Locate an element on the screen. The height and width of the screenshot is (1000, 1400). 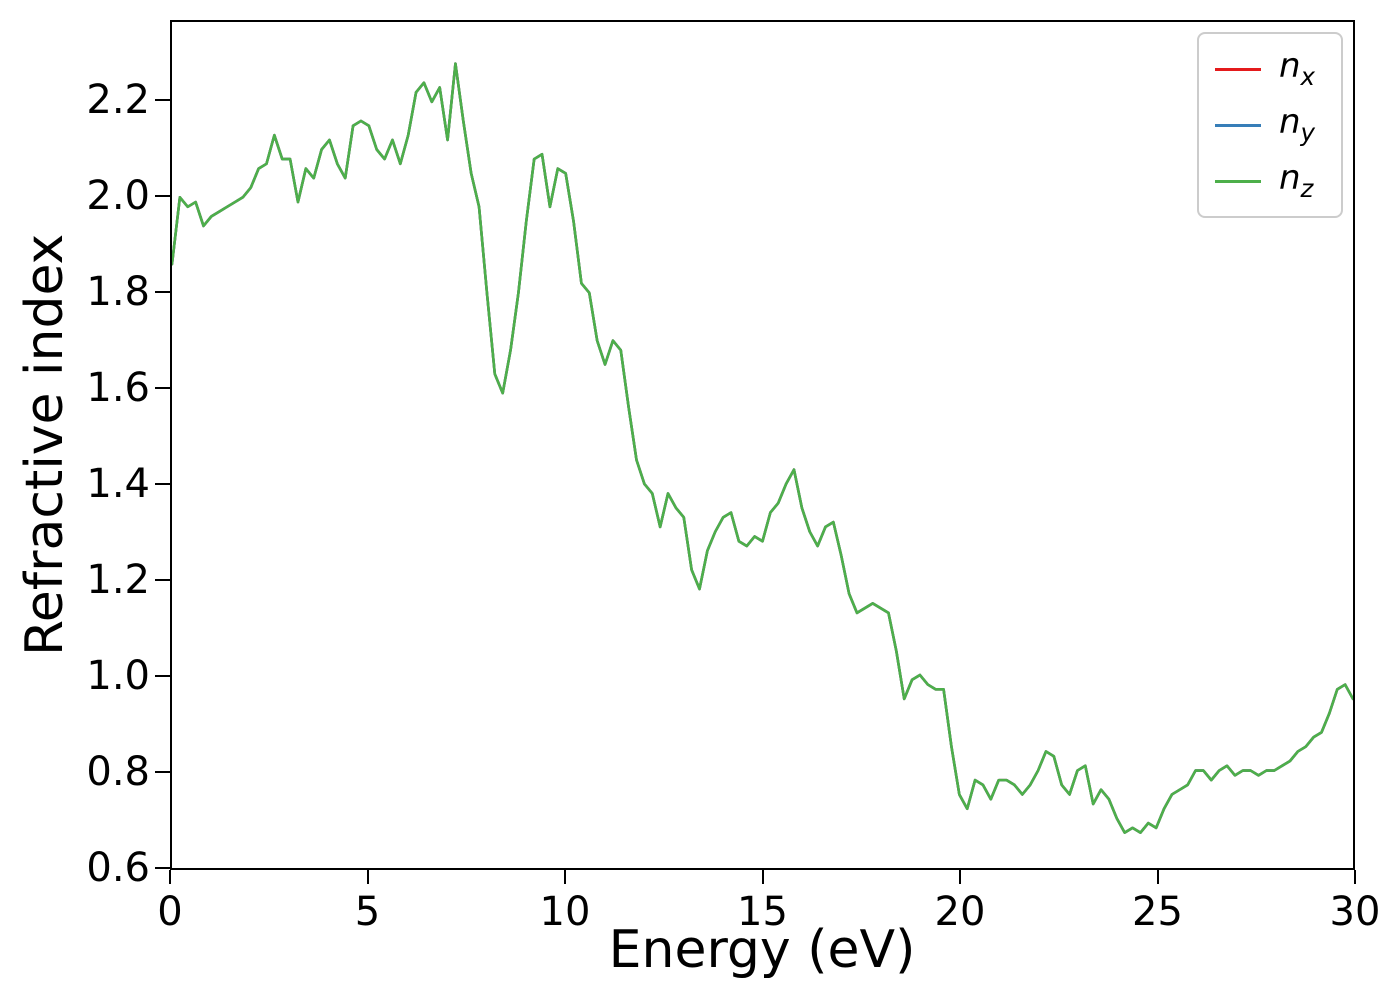
legend-line-nz is located at coordinates (1237, 181).